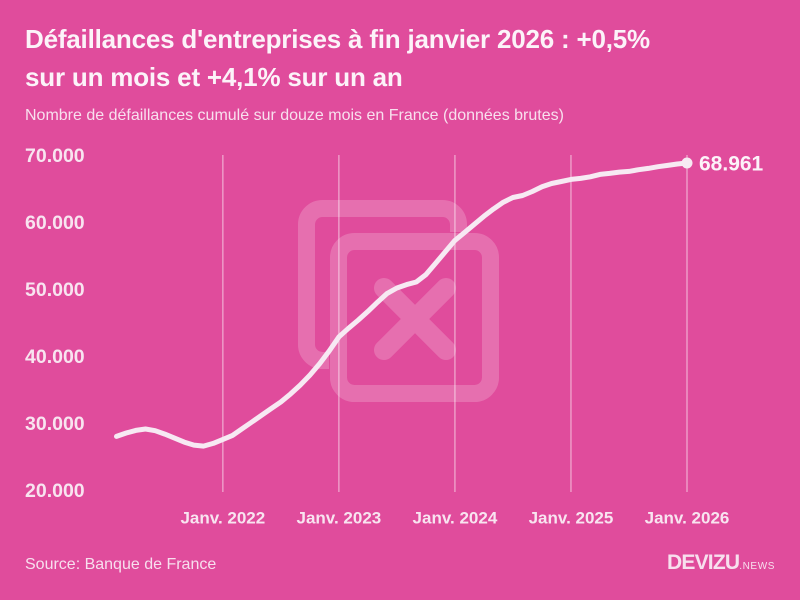 The image size is (800, 600). Describe the element at coordinates (222, 518) in the screenshot. I see `x-axis-label: Janv. 2022` at that location.